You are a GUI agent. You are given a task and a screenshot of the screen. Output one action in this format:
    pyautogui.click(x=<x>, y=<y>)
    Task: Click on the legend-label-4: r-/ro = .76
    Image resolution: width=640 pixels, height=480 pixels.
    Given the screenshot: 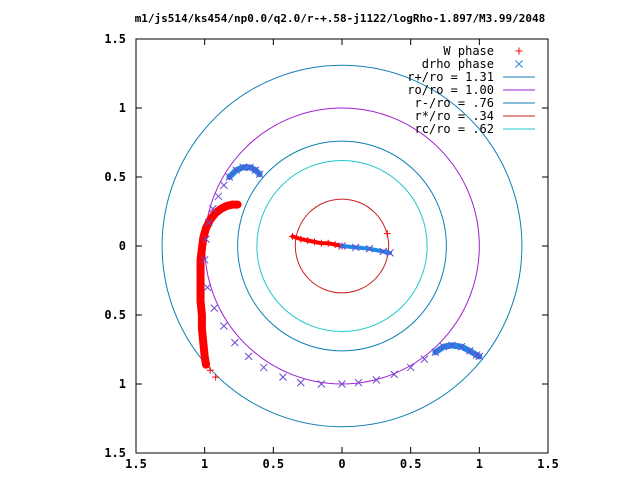 What is the action you would take?
    pyautogui.click(x=454, y=103)
    